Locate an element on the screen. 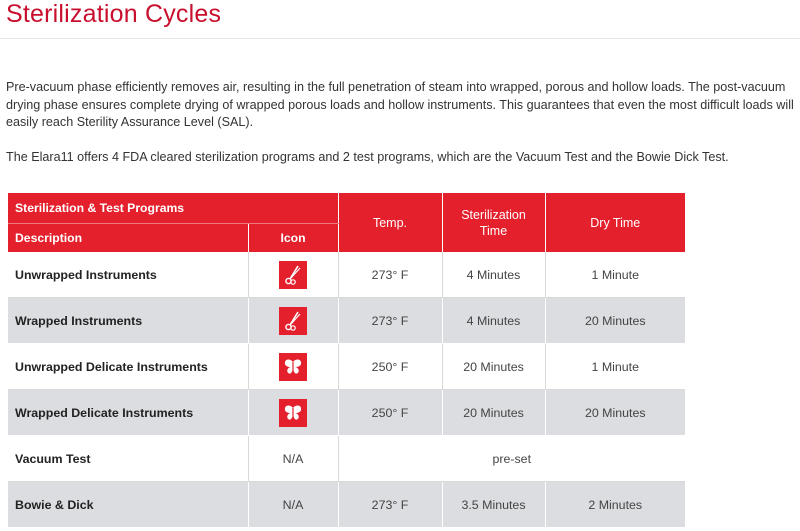  table-row: Vacuum Test N/A pre-set is located at coordinates (346, 458).